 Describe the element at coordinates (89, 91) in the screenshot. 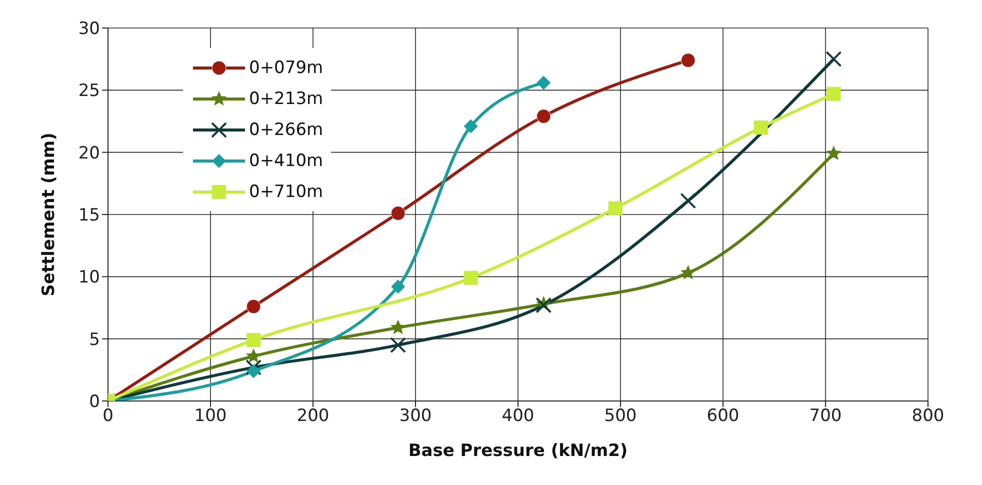

I see `y-tick-label: 25` at that location.